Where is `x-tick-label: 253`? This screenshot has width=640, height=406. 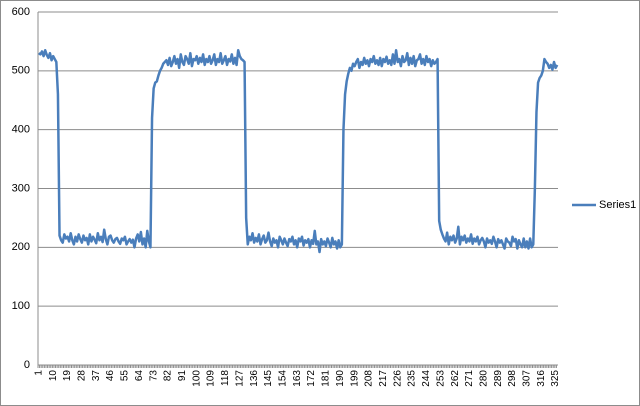
x-tick-label: 253 is located at coordinates (440, 378).